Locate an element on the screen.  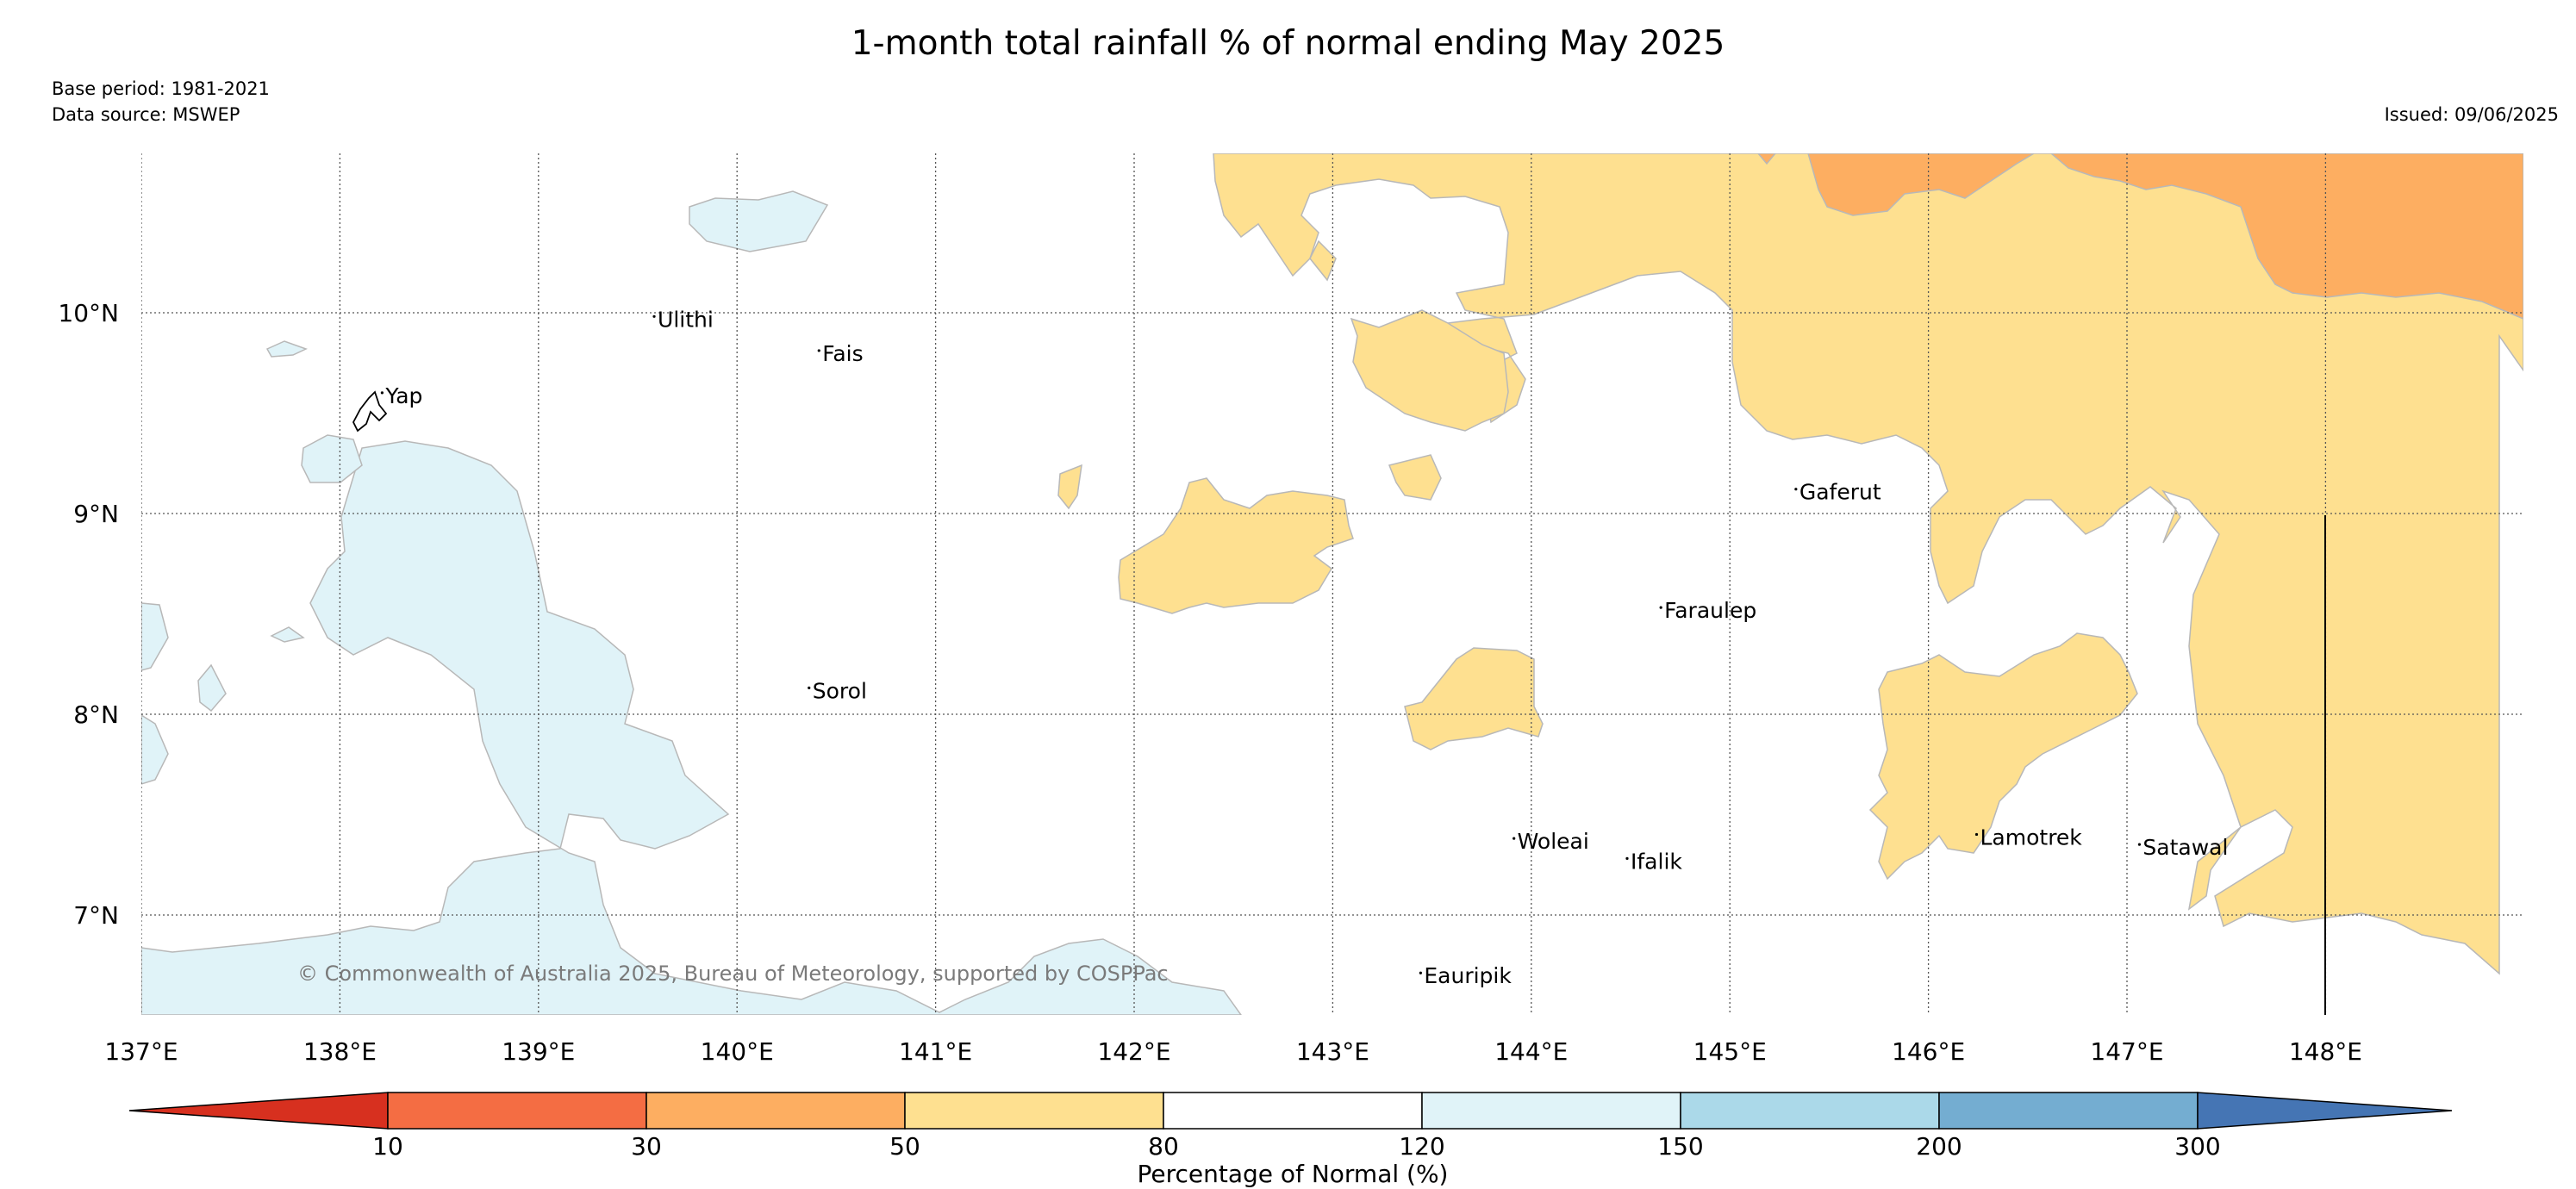
colorbar-tick-label: 50 is located at coordinates (904, 1146).